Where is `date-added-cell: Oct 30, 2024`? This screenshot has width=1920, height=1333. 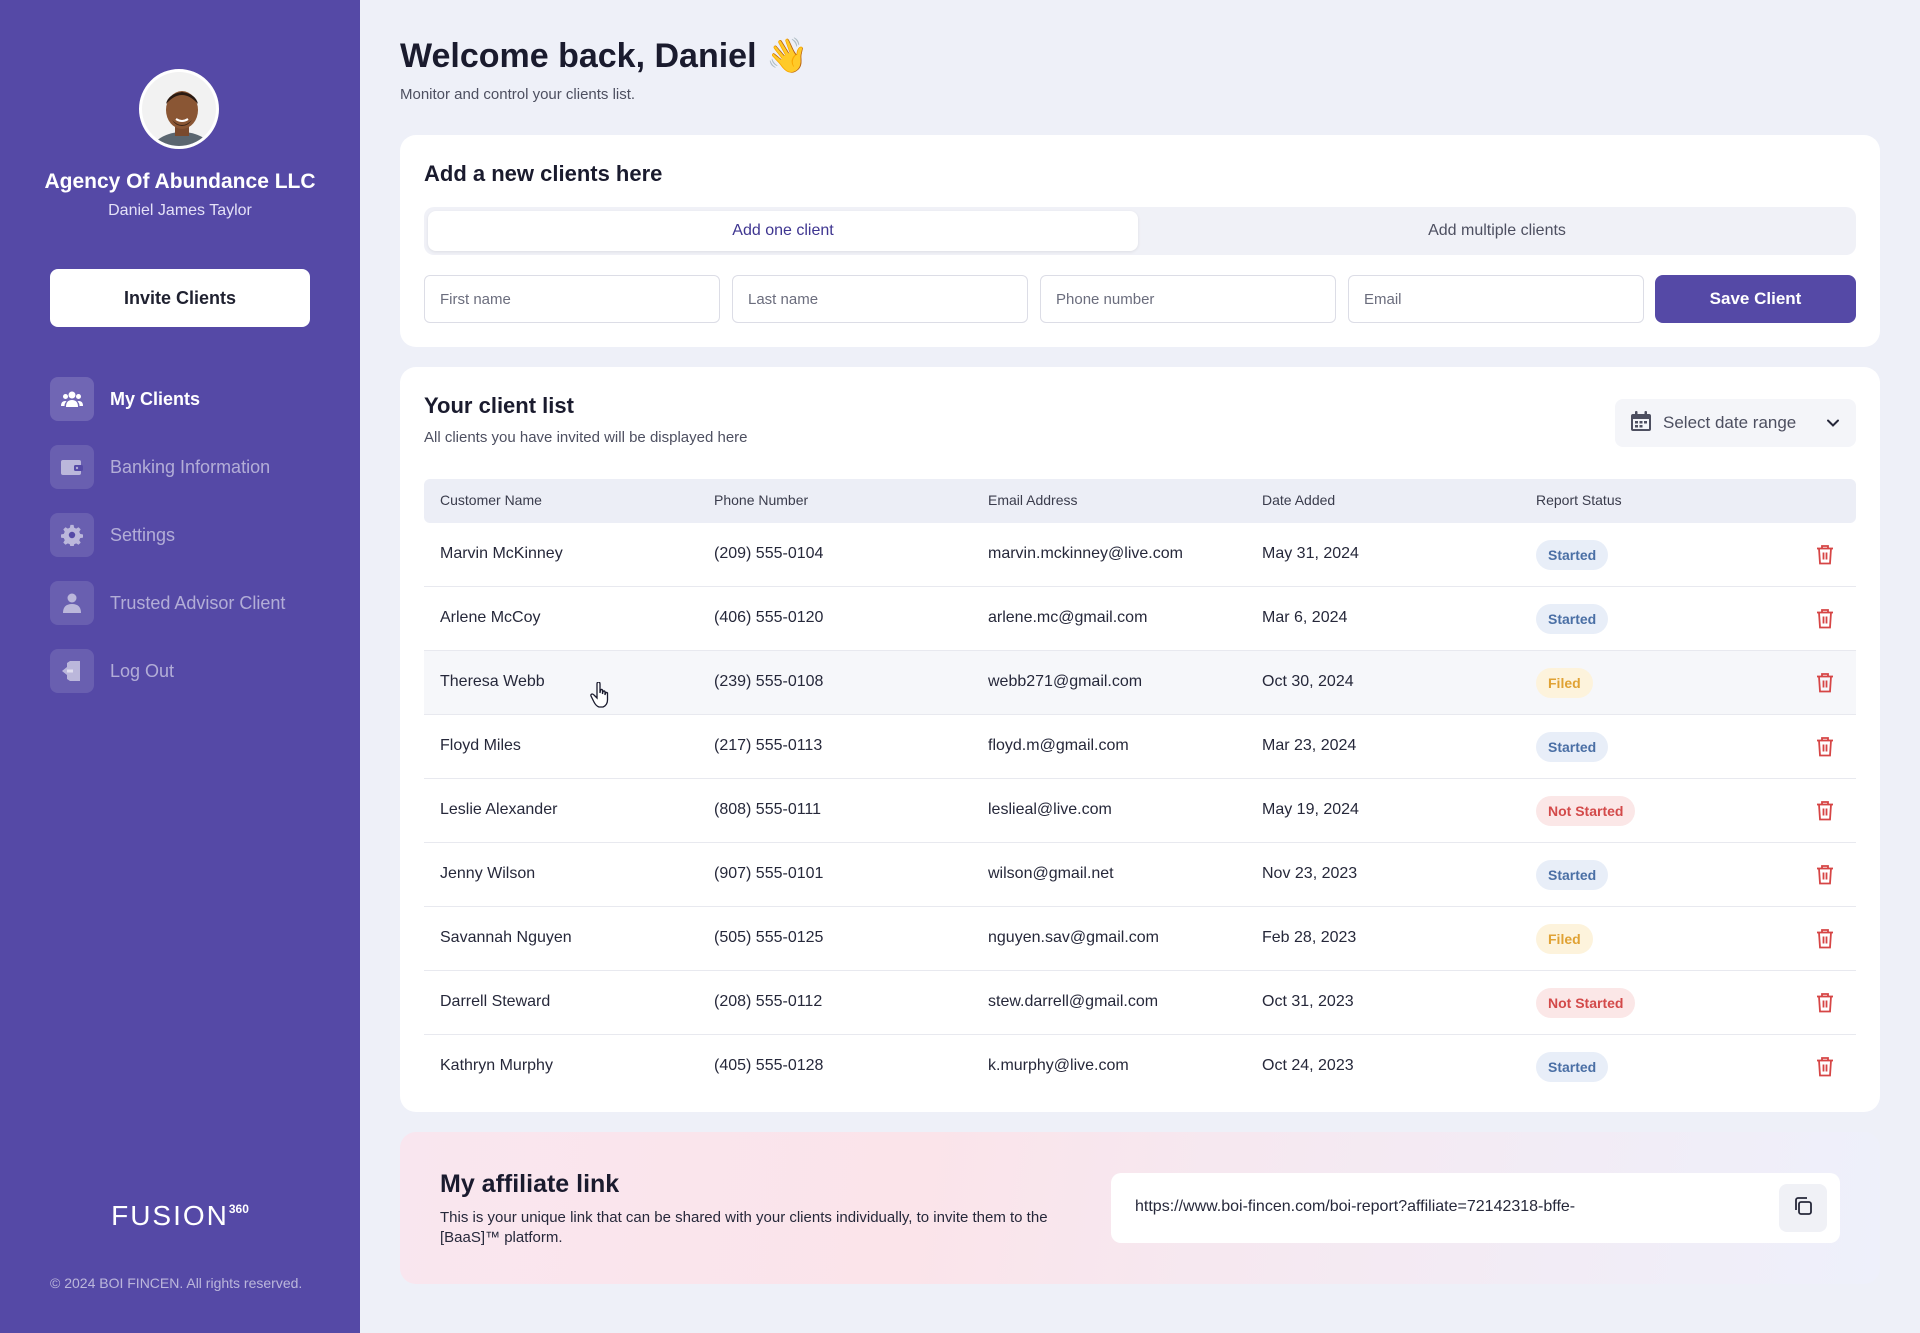
date-added-cell: Oct 30, 2024 is located at coordinates (1308, 681).